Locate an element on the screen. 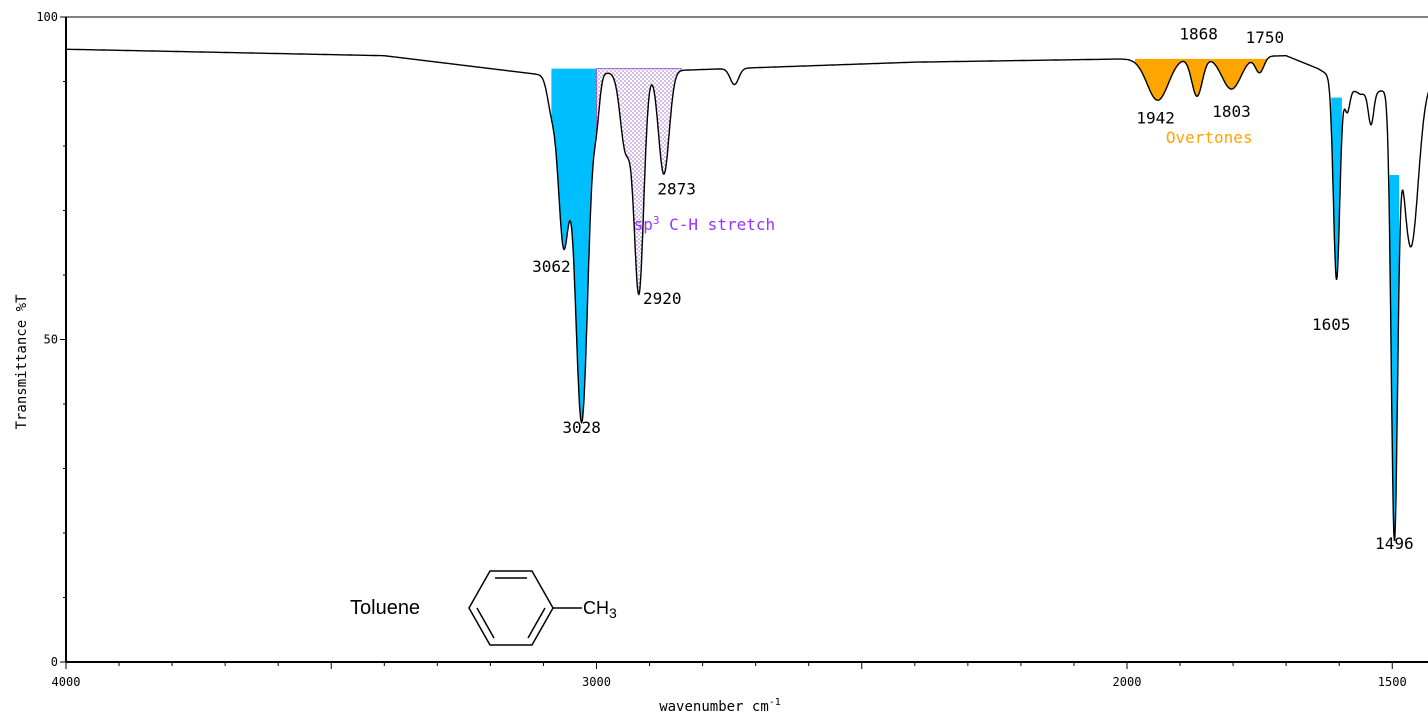  methyl-ch: CH is located at coordinates (596, 608).